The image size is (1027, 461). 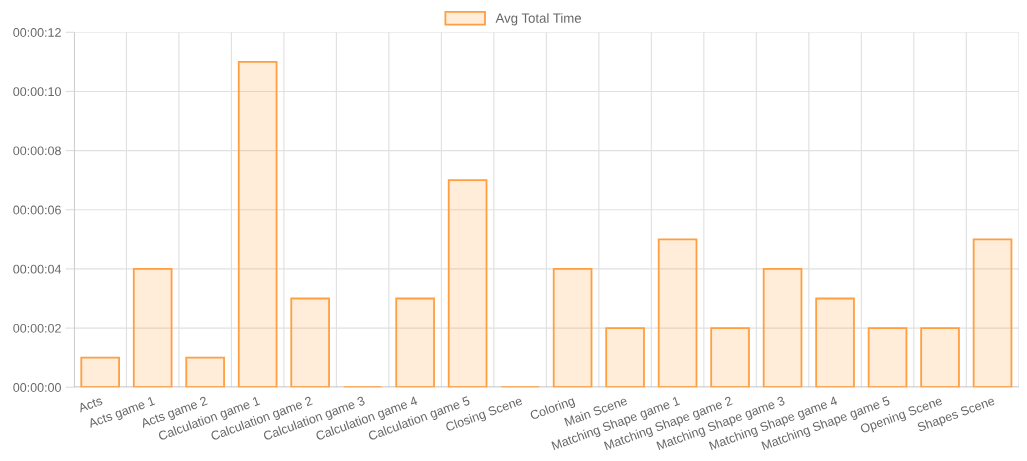 What do you see at coordinates (37, 210) in the screenshot?
I see `y-tick-label: 00:00:06` at bounding box center [37, 210].